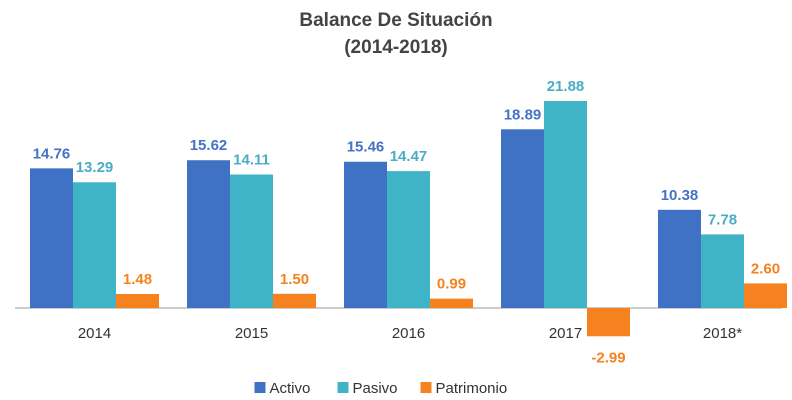  I want to click on data-label: 15.46, so click(366, 147).